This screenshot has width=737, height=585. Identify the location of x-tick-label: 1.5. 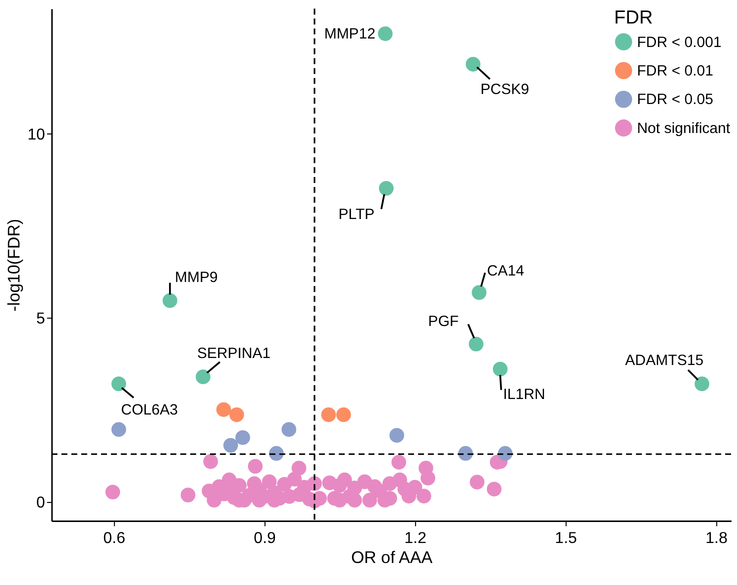
(566, 539).